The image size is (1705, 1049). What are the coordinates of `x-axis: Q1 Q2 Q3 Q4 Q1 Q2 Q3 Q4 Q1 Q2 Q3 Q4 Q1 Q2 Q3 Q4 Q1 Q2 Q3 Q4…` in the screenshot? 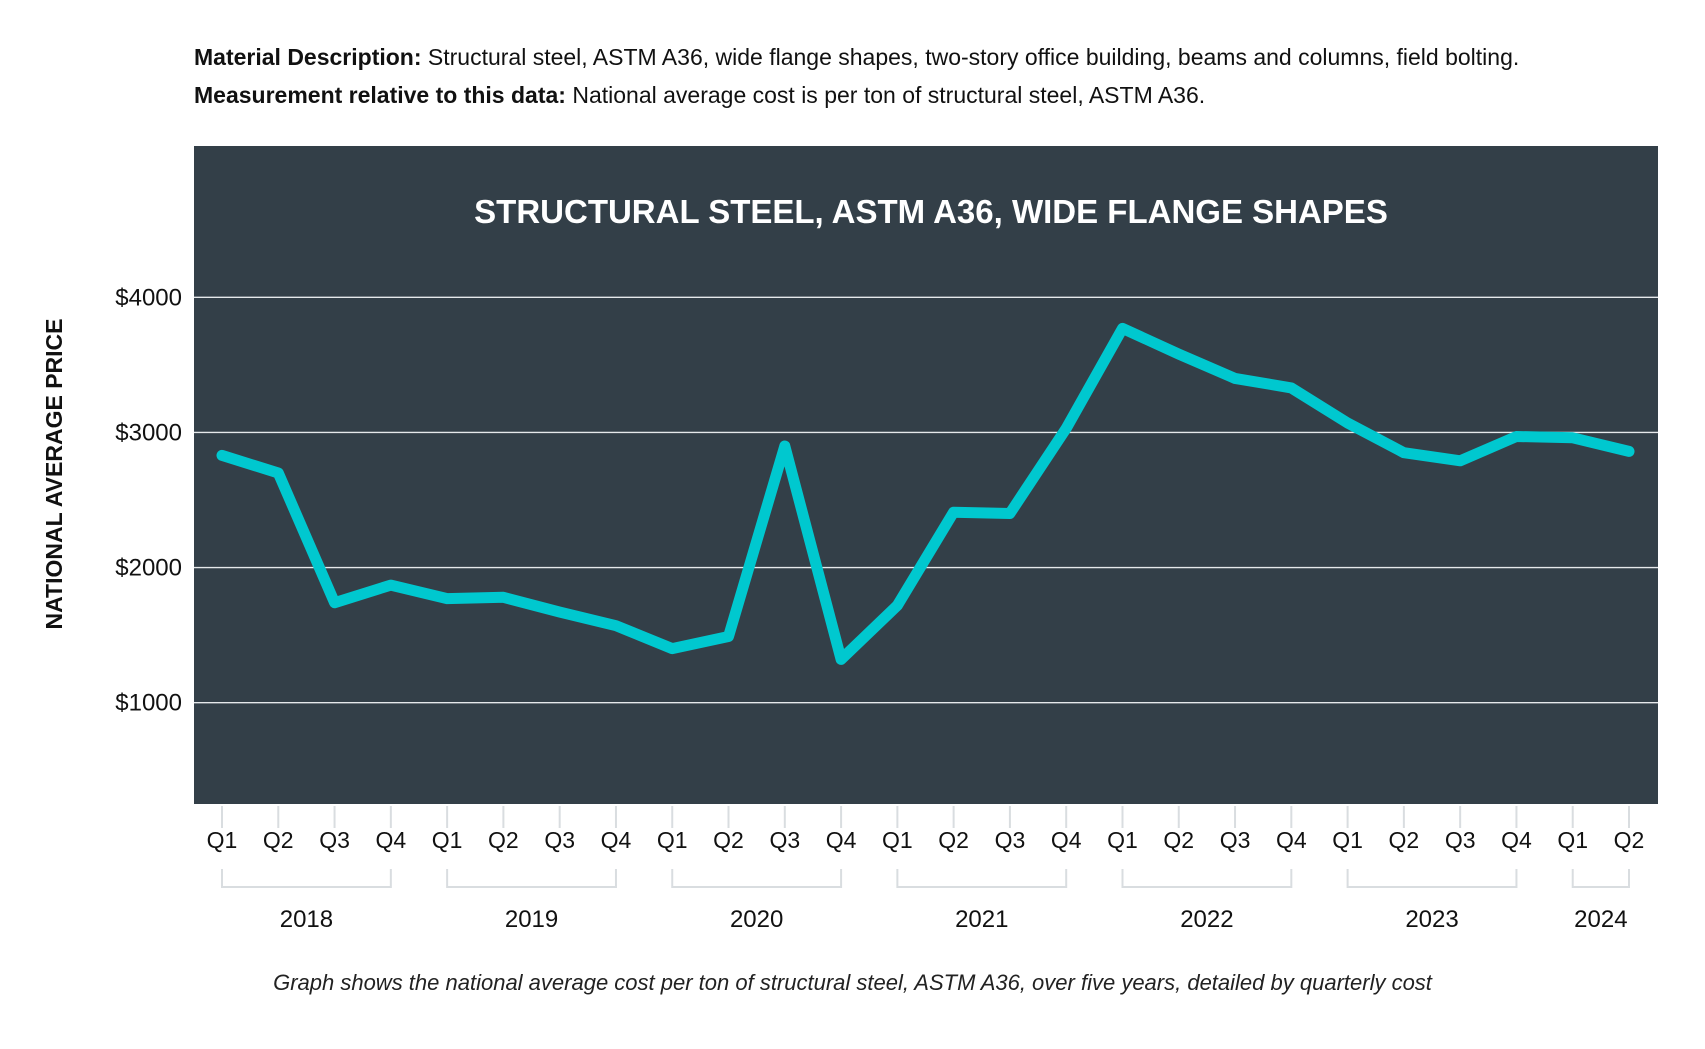 It's located at (926, 869).